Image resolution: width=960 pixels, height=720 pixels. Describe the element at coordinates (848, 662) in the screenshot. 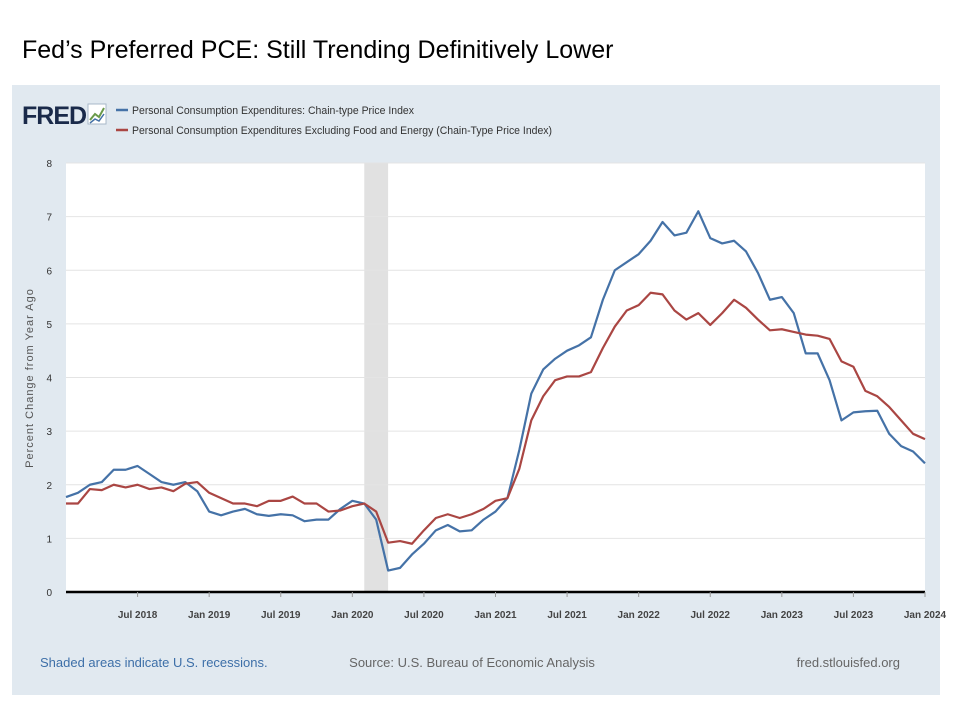

I see `footer-url: fred.stlouisfed.org` at that location.